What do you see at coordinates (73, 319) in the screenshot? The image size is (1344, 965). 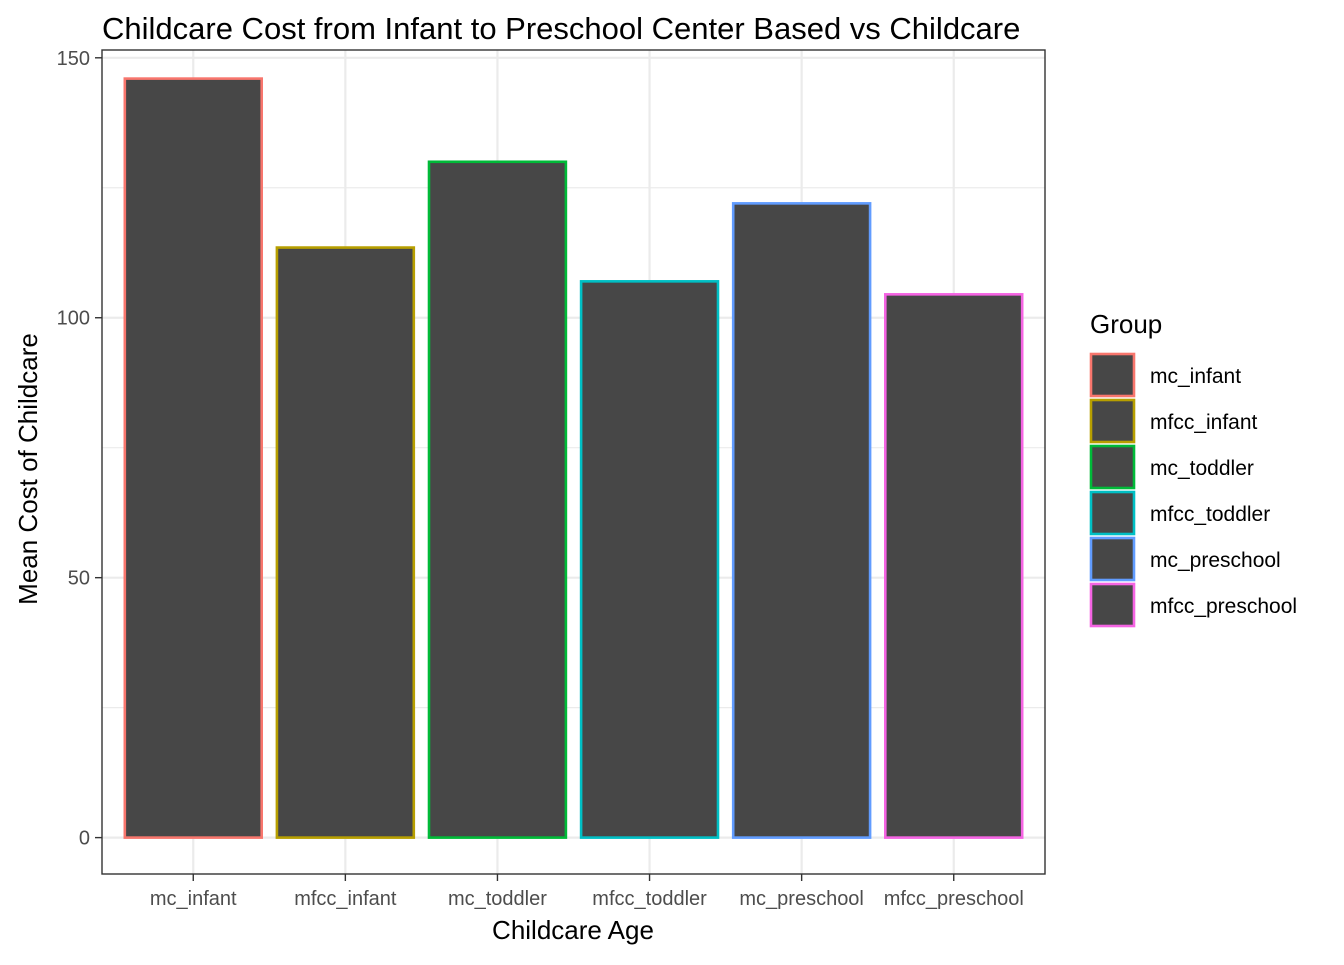 I see `y-tick-label: 100` at bounding box center [73, 319].